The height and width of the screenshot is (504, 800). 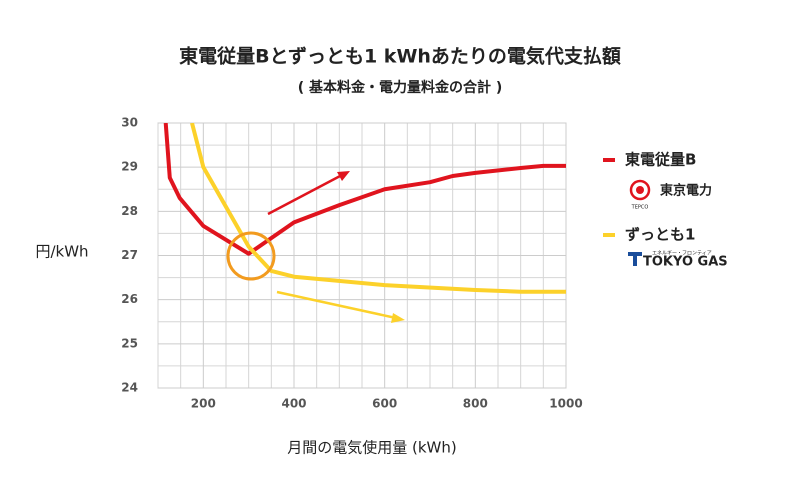 What do you see at coordinates (129, 388) in the screenshot?
I see `y-tick-label: 24` at bounding box center [129, 388].